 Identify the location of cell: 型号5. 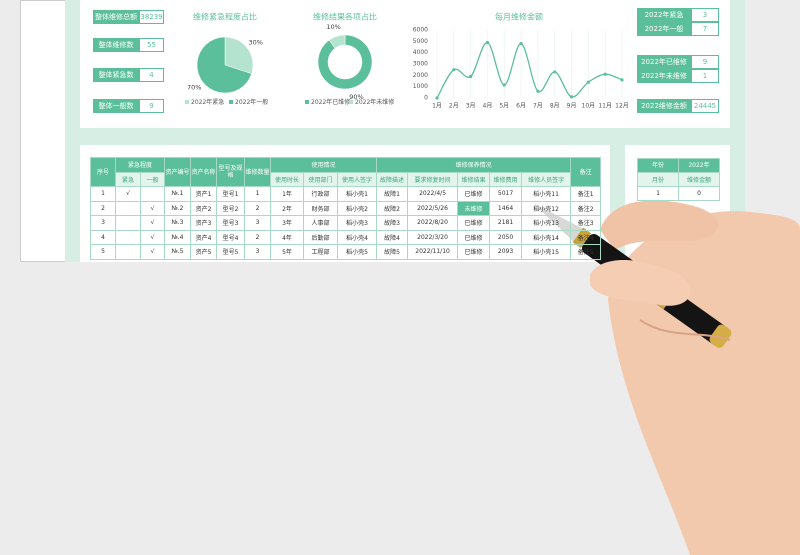
(231, 252).